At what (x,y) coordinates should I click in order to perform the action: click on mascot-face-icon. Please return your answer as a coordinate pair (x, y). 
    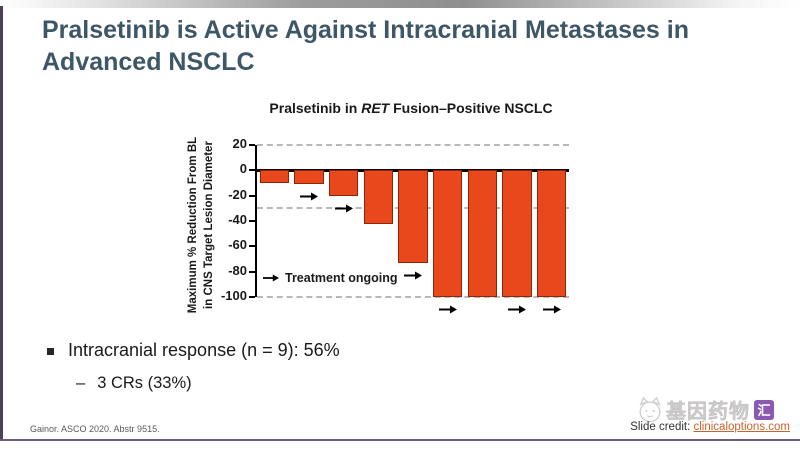
    Looking at the image, I should click on (650, 409).